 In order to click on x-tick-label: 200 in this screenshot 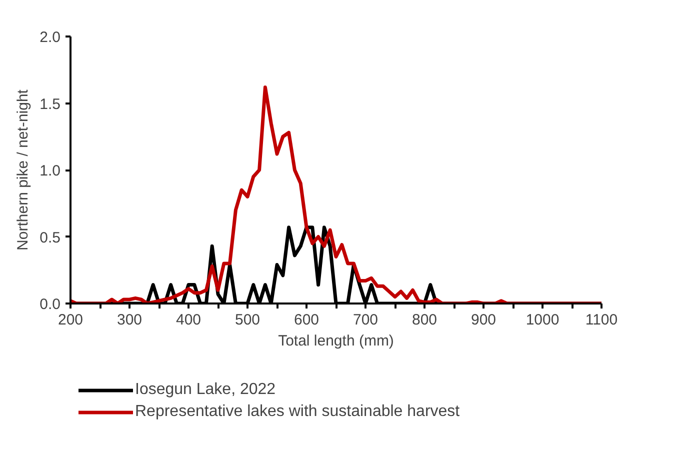, I will do `click(71, 320)`.